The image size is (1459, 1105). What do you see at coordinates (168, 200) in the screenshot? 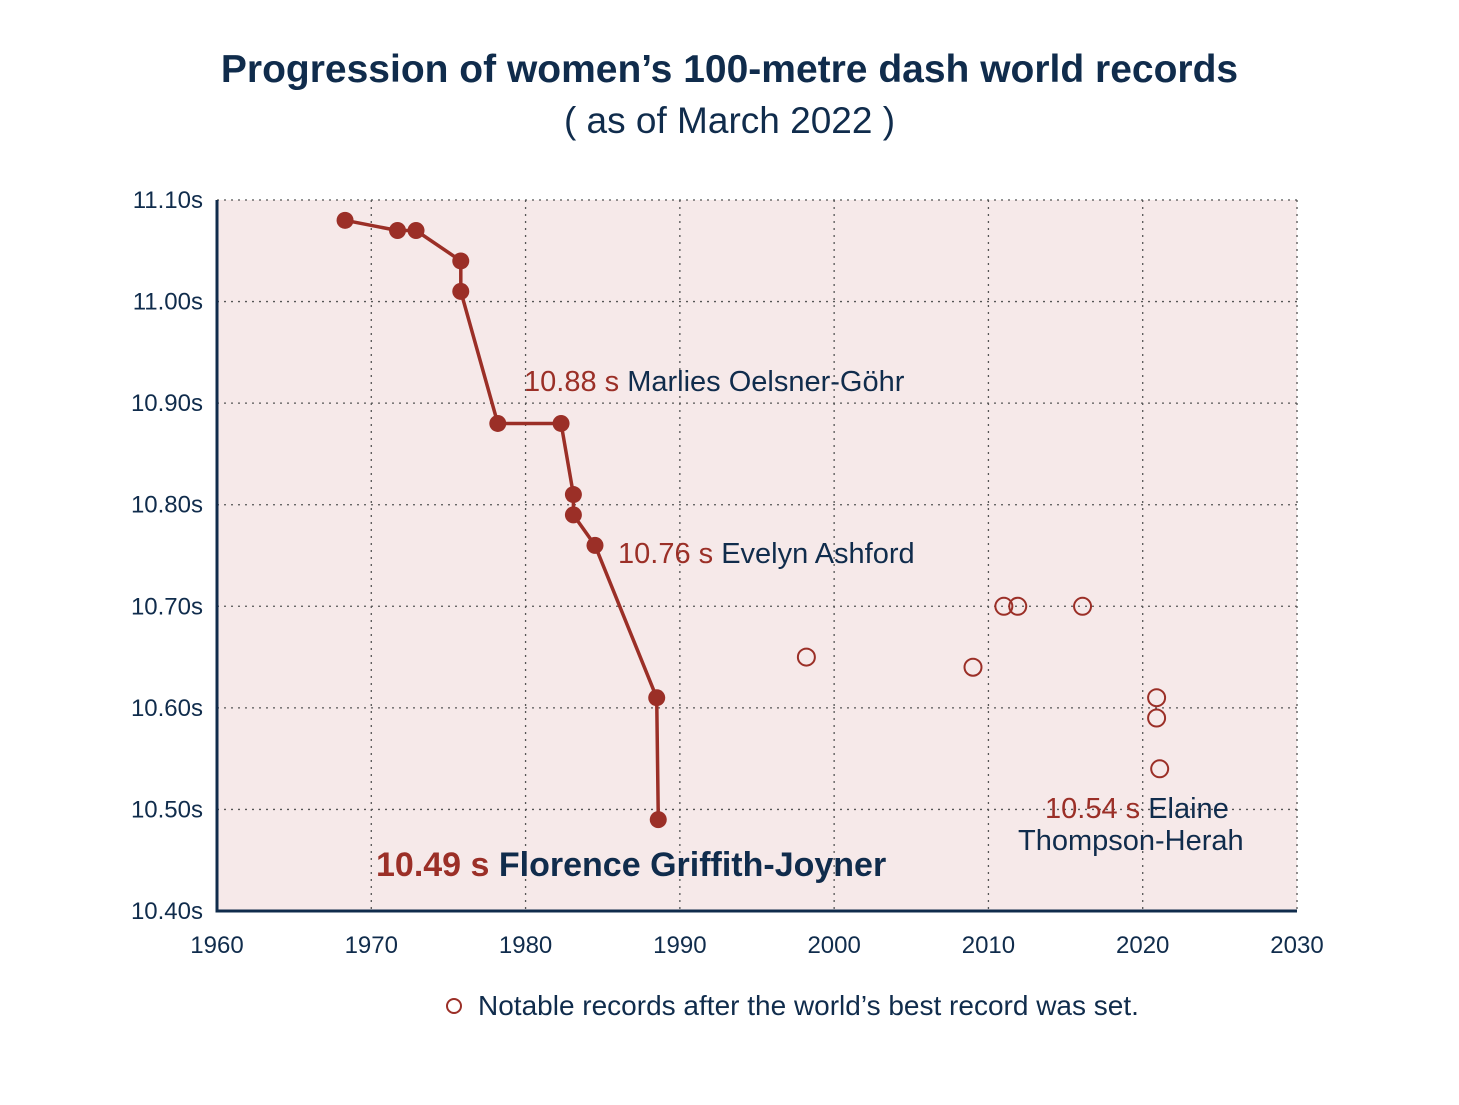
I see `y-tick-label: 11.10s` at bounding box center [168, 200].